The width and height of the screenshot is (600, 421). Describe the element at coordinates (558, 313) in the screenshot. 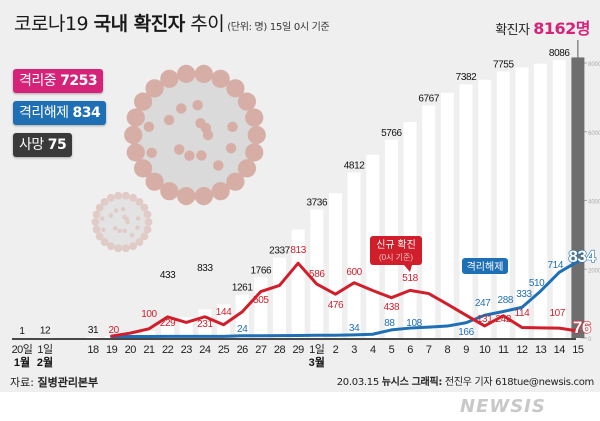

I see `new-cases-label: 107` at that location.